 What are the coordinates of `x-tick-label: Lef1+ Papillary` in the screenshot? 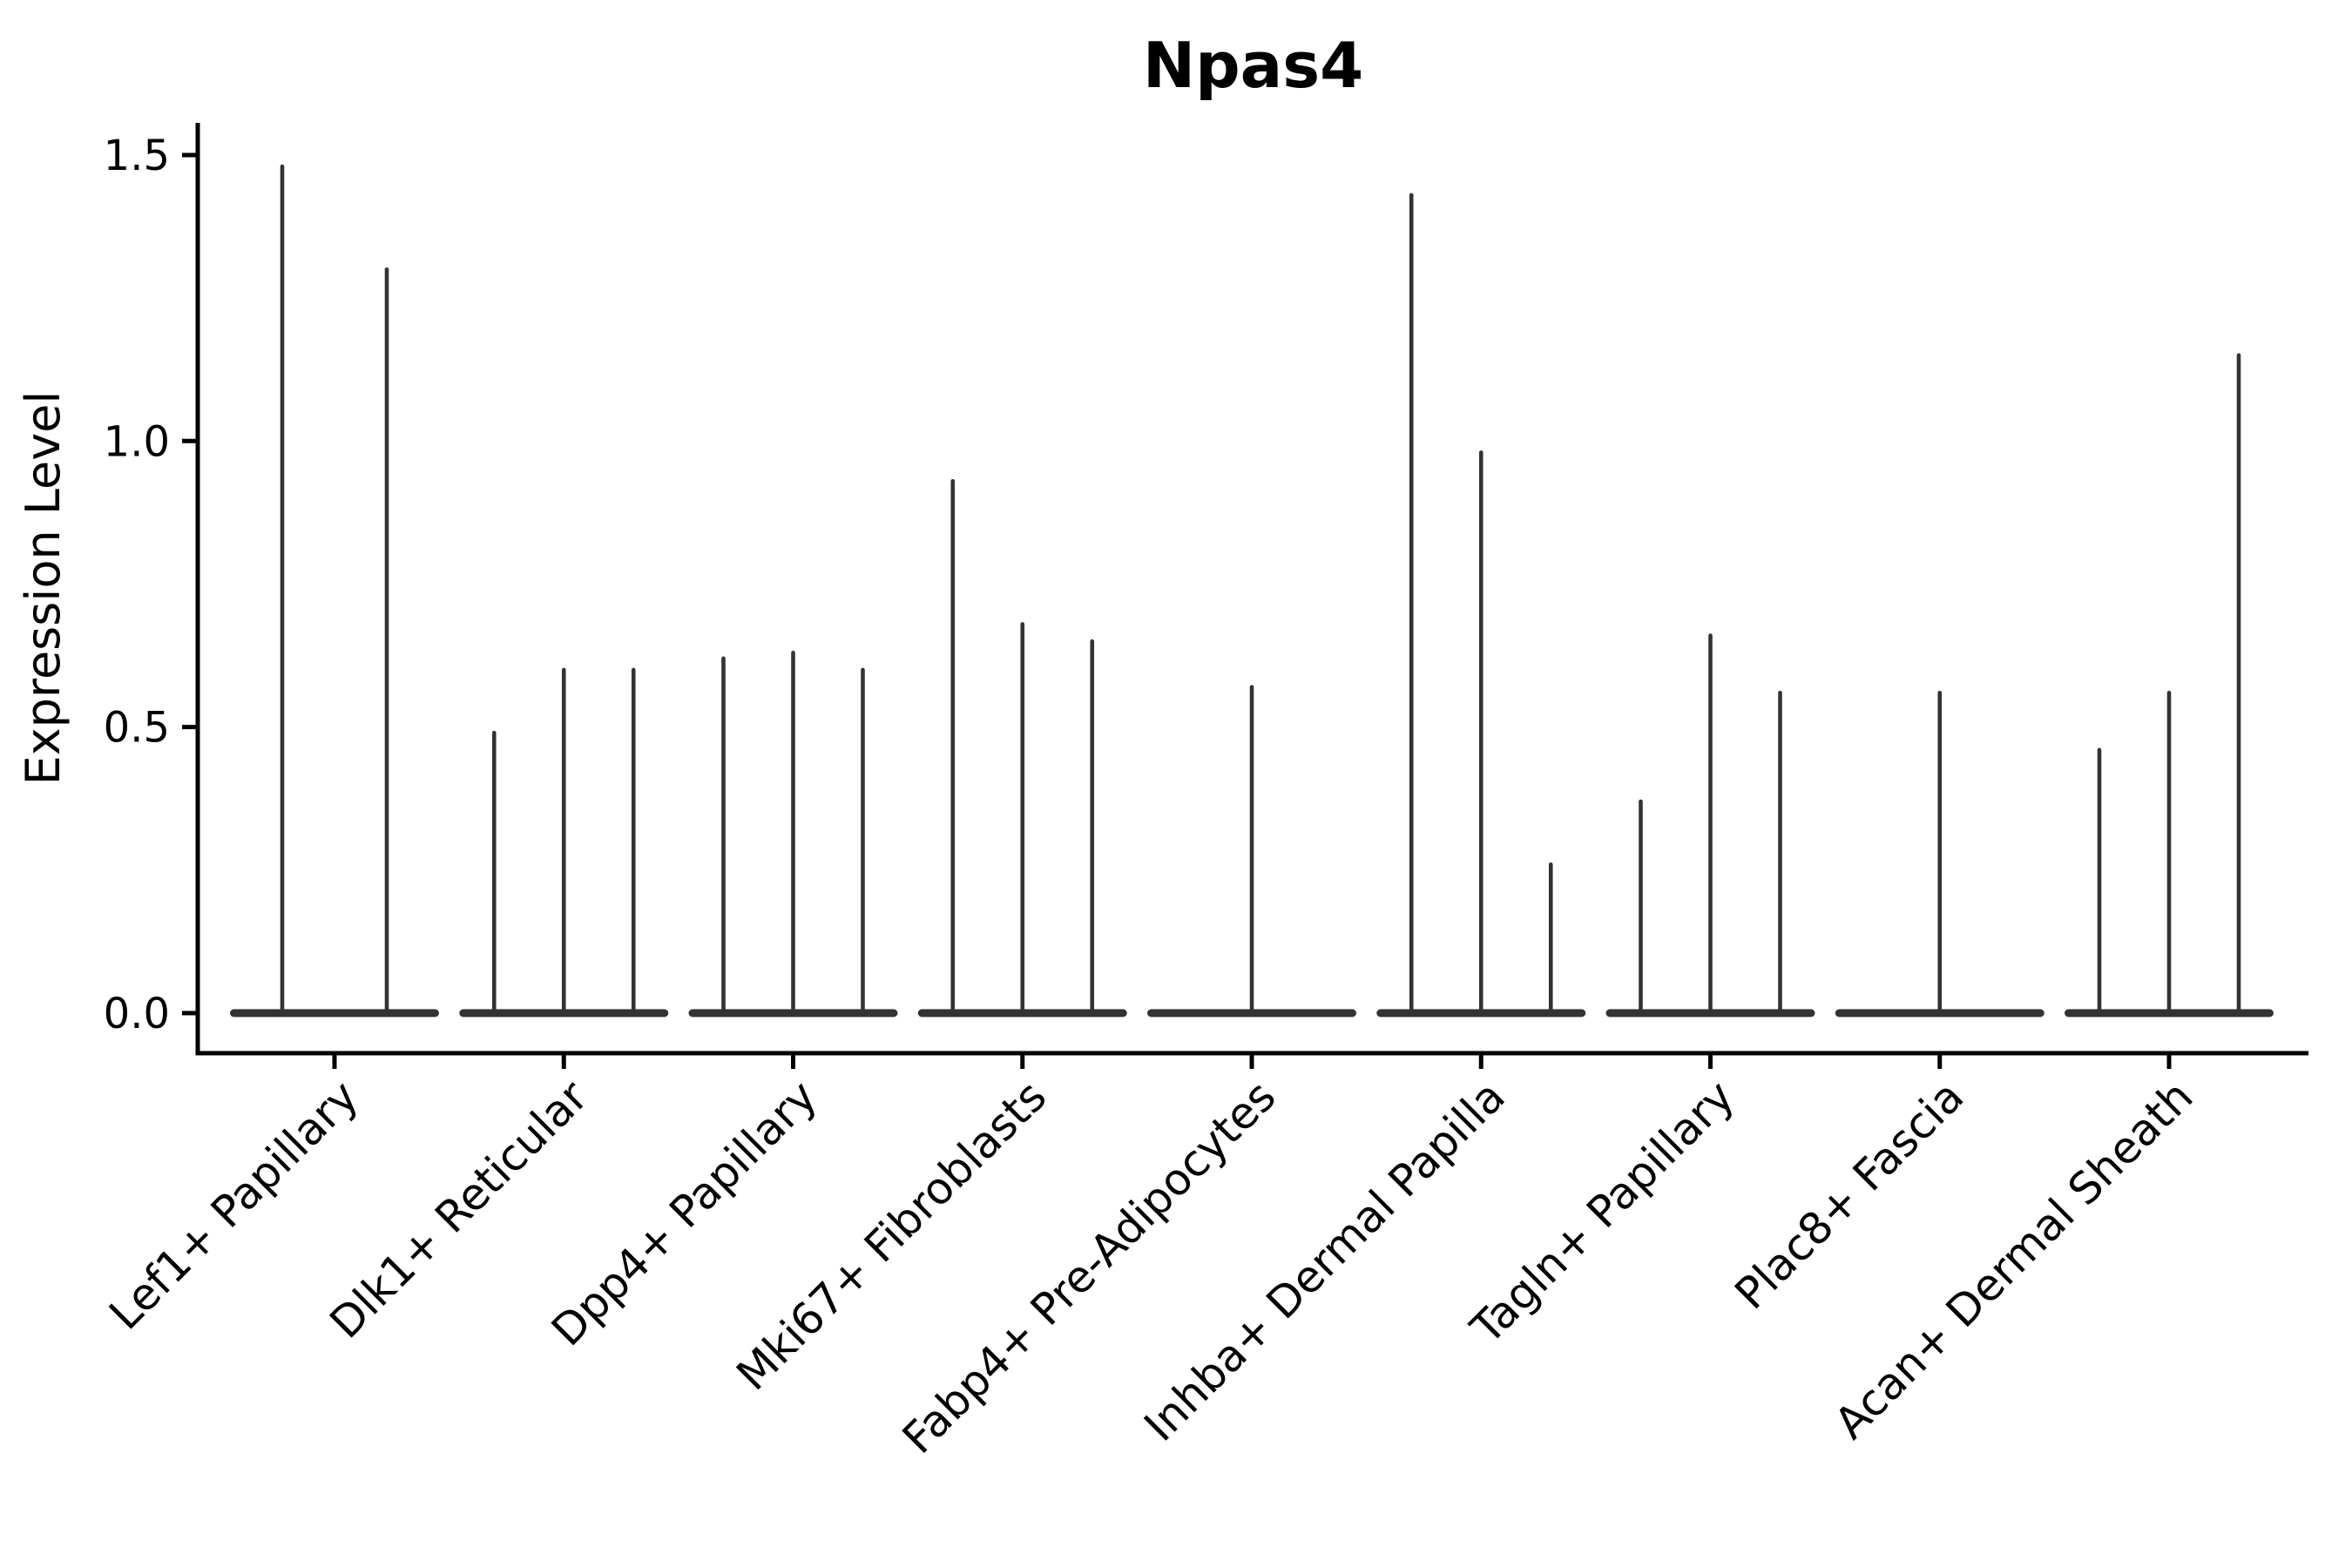 It's located at (233, 1205).